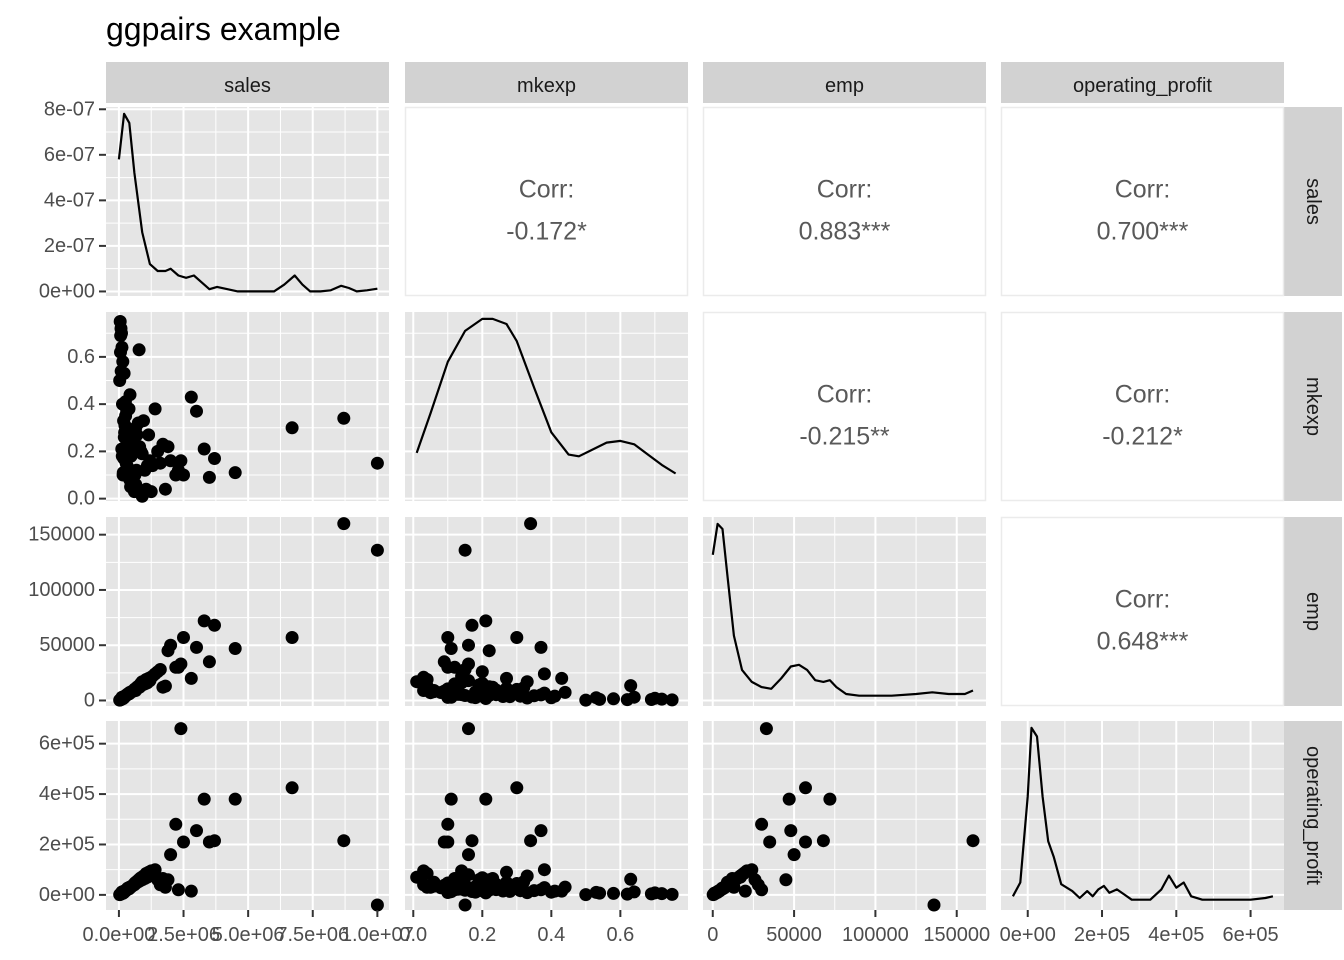  I want to click on row-strip-label-mkexp: mkexp, so click(1313, 406).